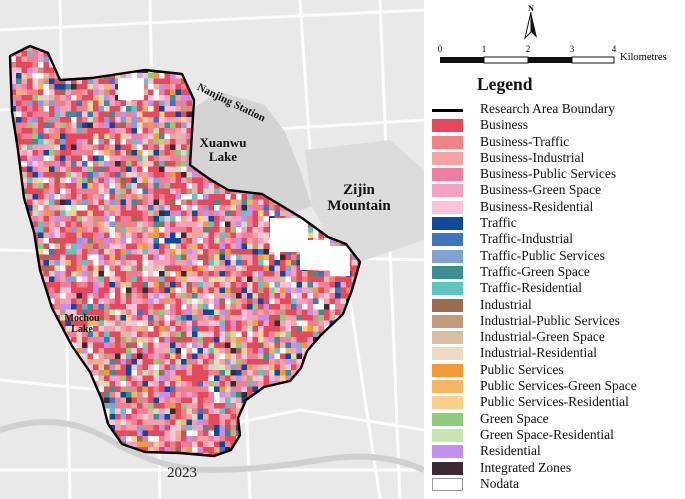  What do you see at coordinates (530, 25) in the screenshot?
I see `north-arrow-icon` at bounding box center [530, 25].